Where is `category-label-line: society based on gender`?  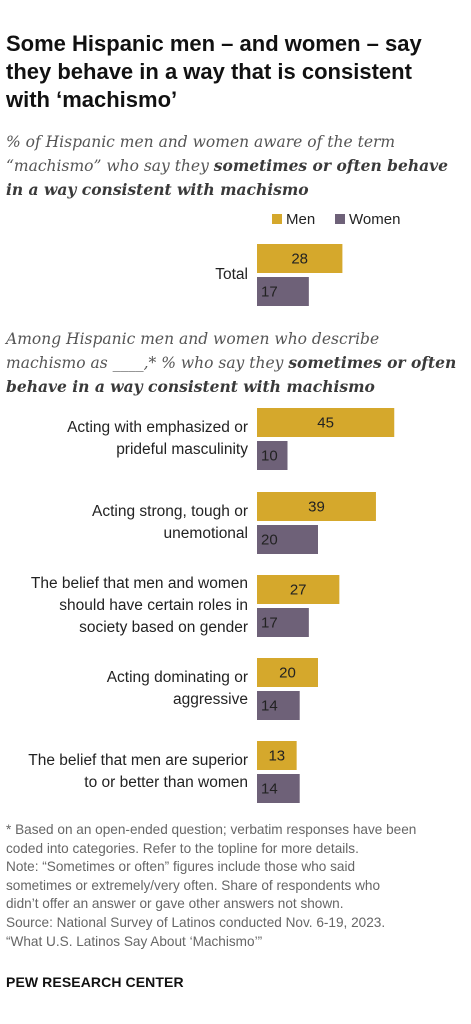
category-label-line: society based on gender is located at coordinates (163, 627).